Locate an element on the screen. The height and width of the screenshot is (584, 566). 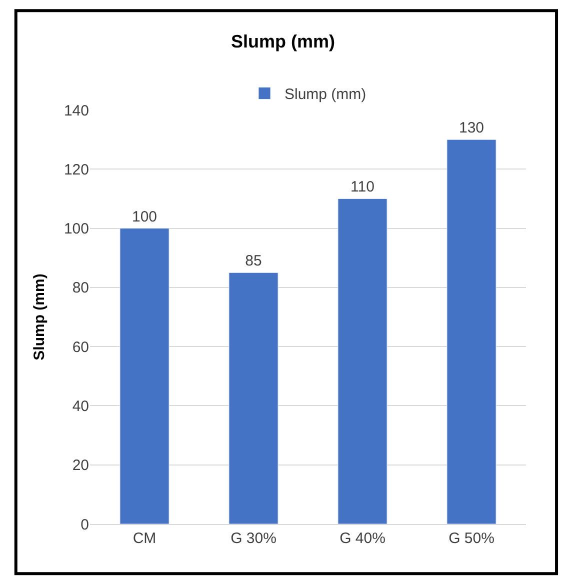
data-label: 130 is located at coordinates (471, 128).